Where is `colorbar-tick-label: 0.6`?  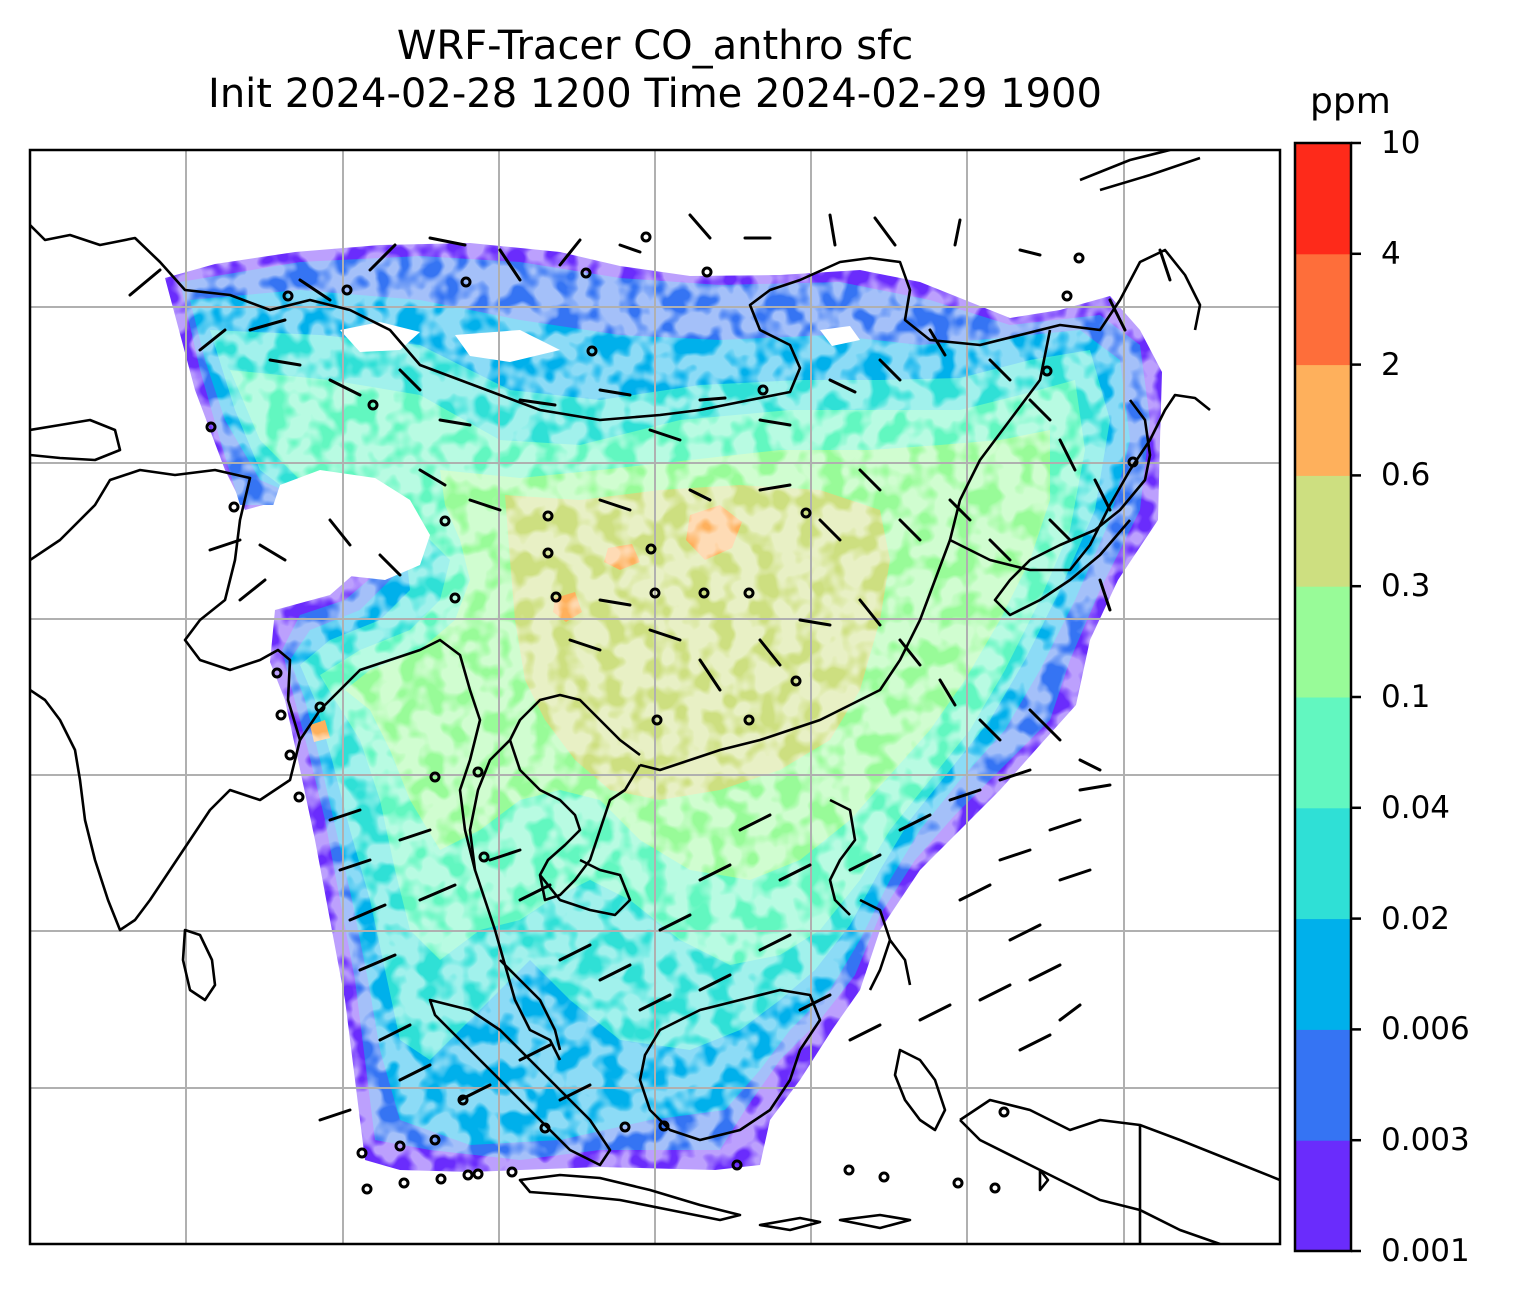 colorbar-tick-label: 0.6 is located at coordinates (1406, 475).